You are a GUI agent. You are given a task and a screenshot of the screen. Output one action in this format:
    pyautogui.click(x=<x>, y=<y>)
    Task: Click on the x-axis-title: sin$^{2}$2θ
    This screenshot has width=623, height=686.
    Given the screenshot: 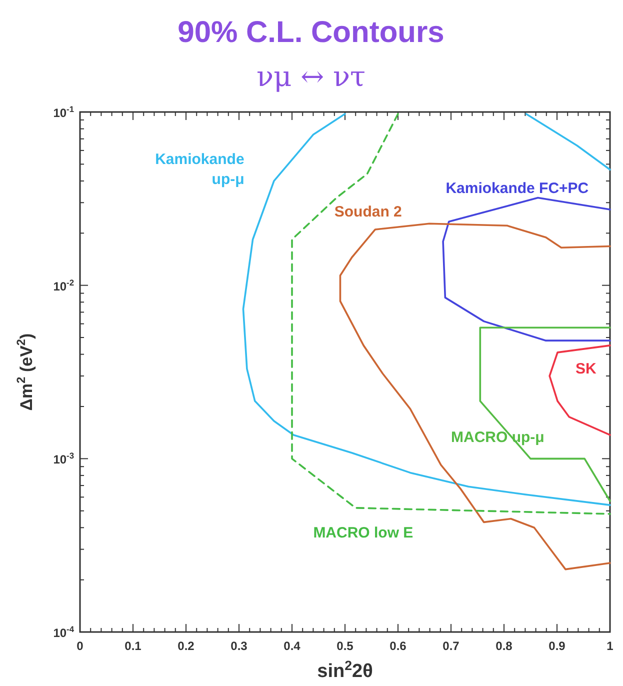 What is the action you would take?
    pyautogui.click(x=345, y=670)
    